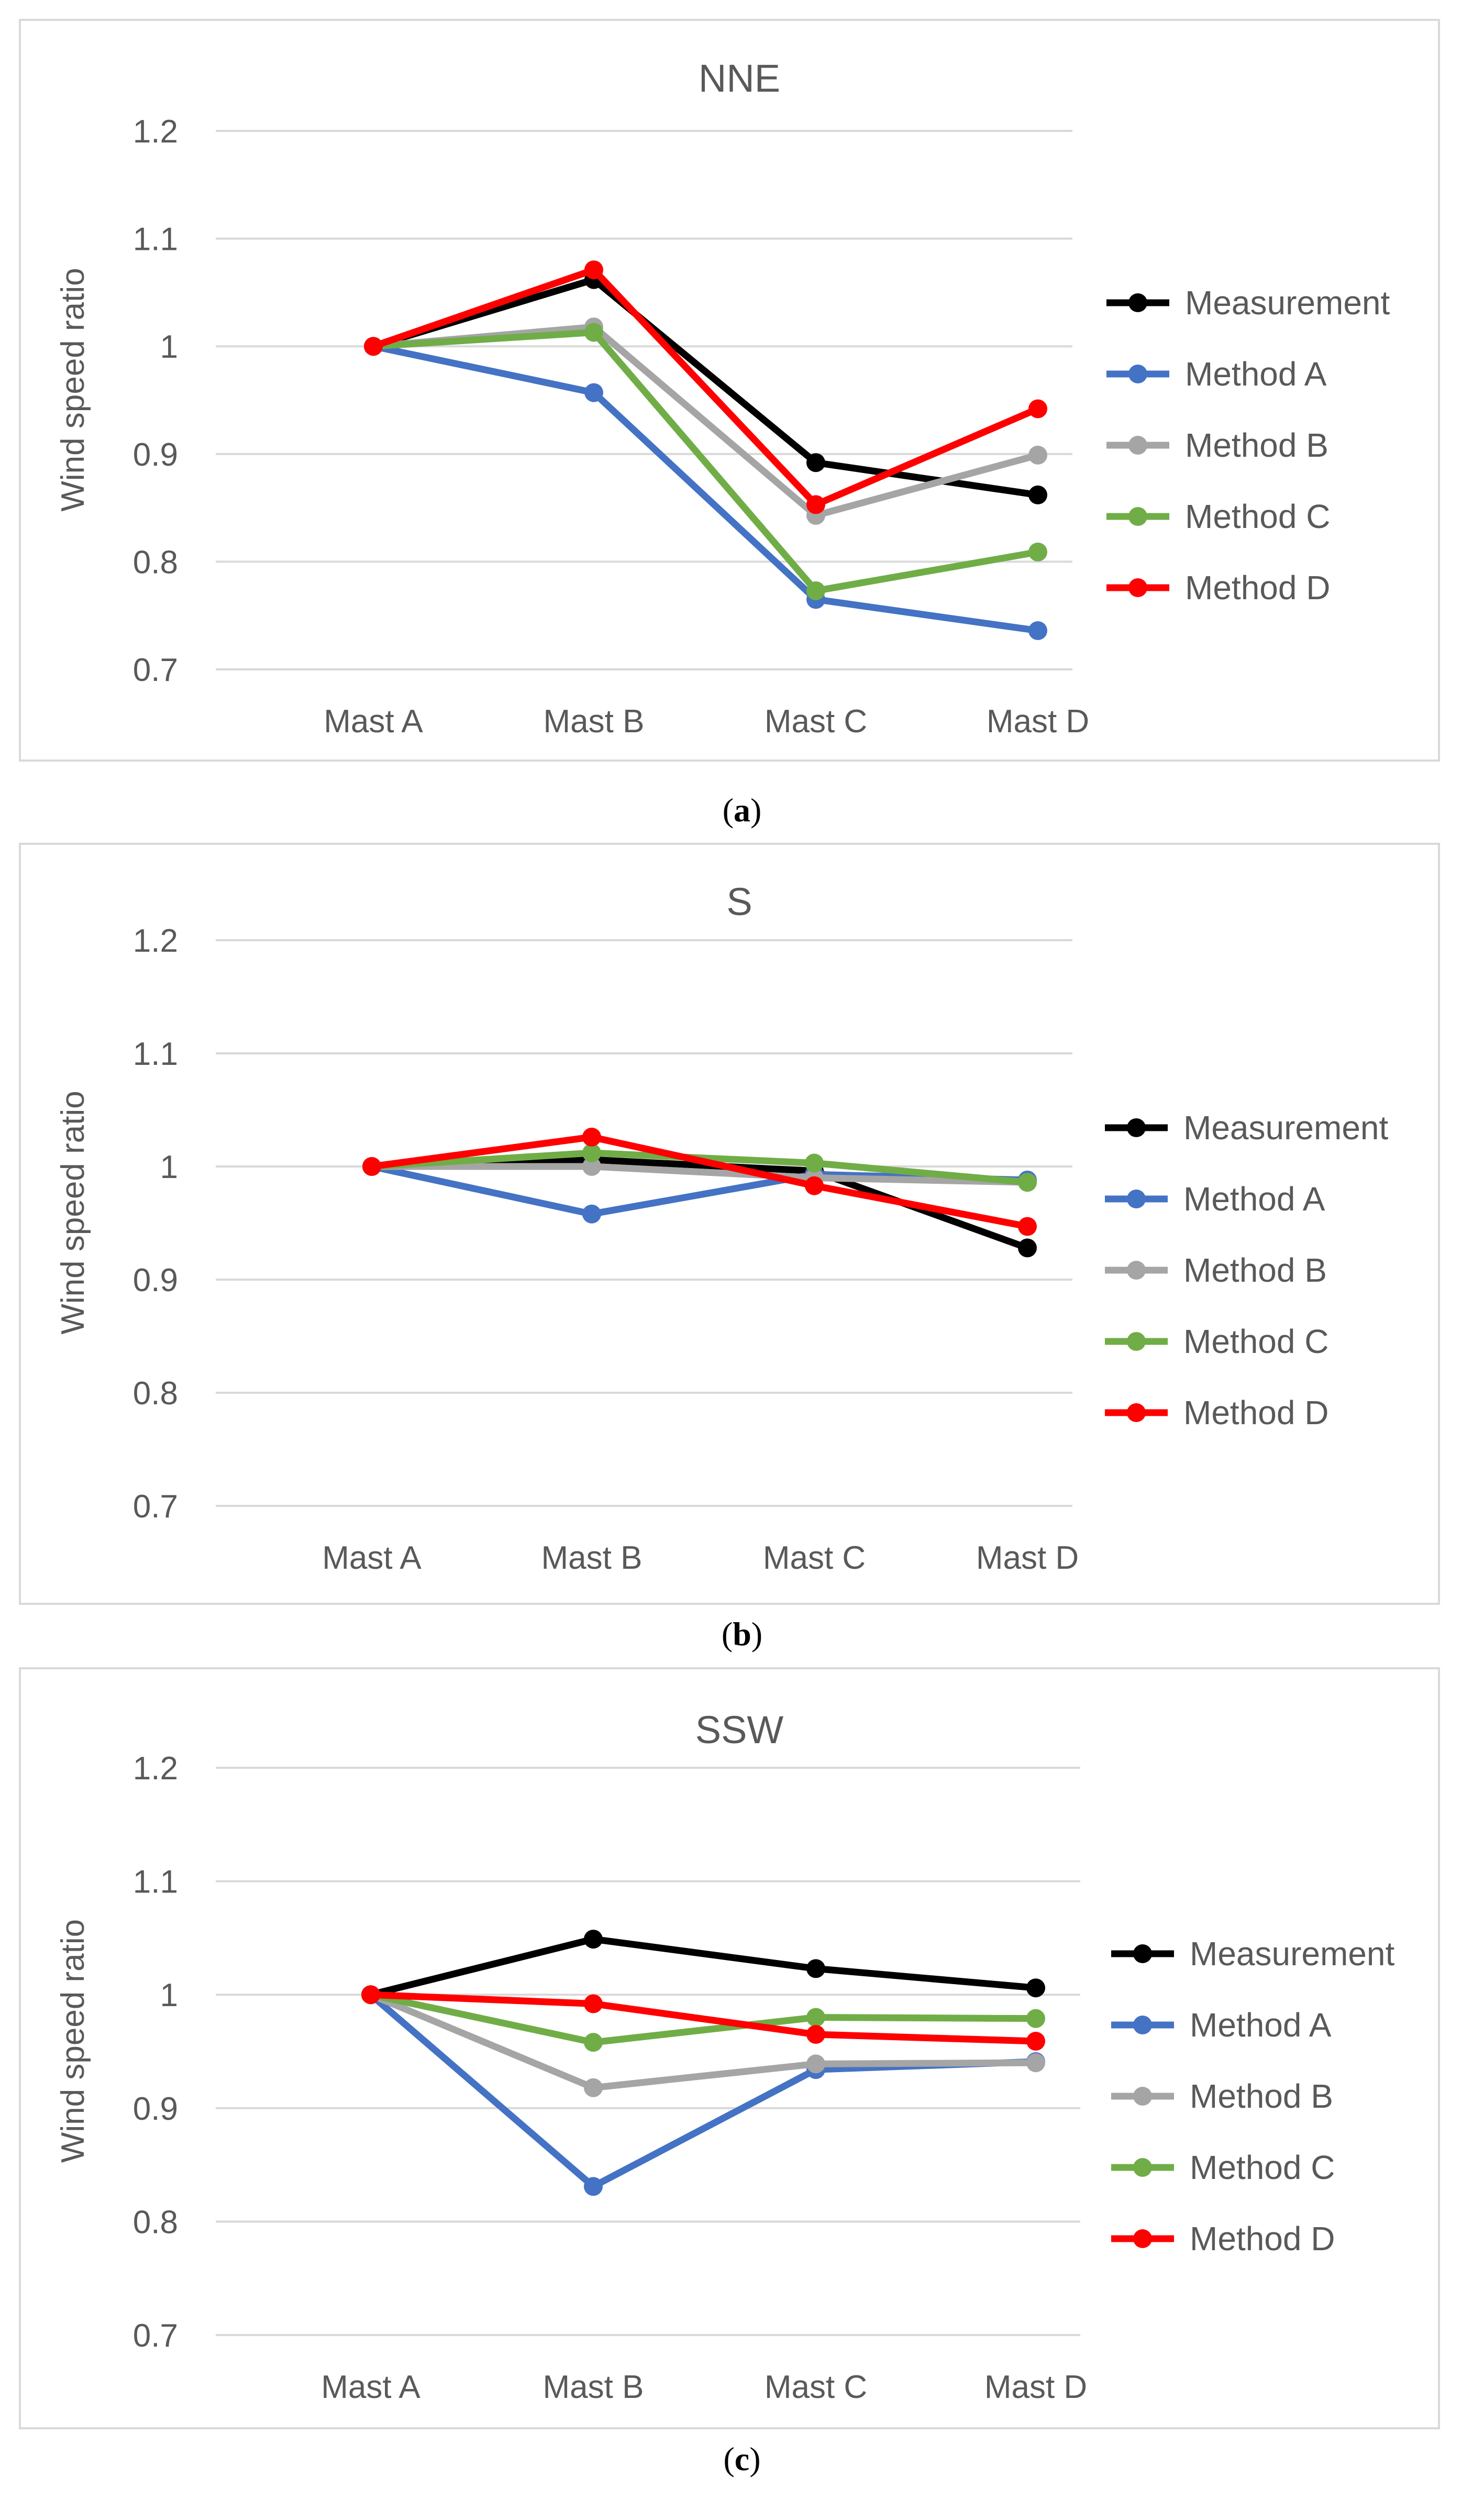 The width and height of the screenshot is (1484, 2510). Describe the element at coordinates (1256, 374) in the screenshot. I see `legend-label: Method A` at that location.